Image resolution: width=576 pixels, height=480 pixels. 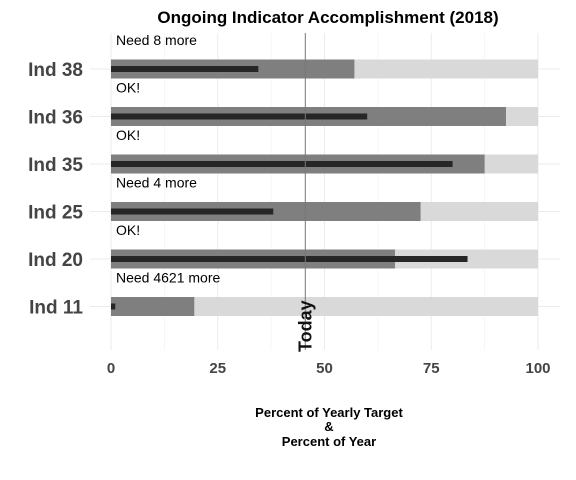 I want to click on x-tick-labels: 0 25 50 75 100, so click(x=329, y=368).